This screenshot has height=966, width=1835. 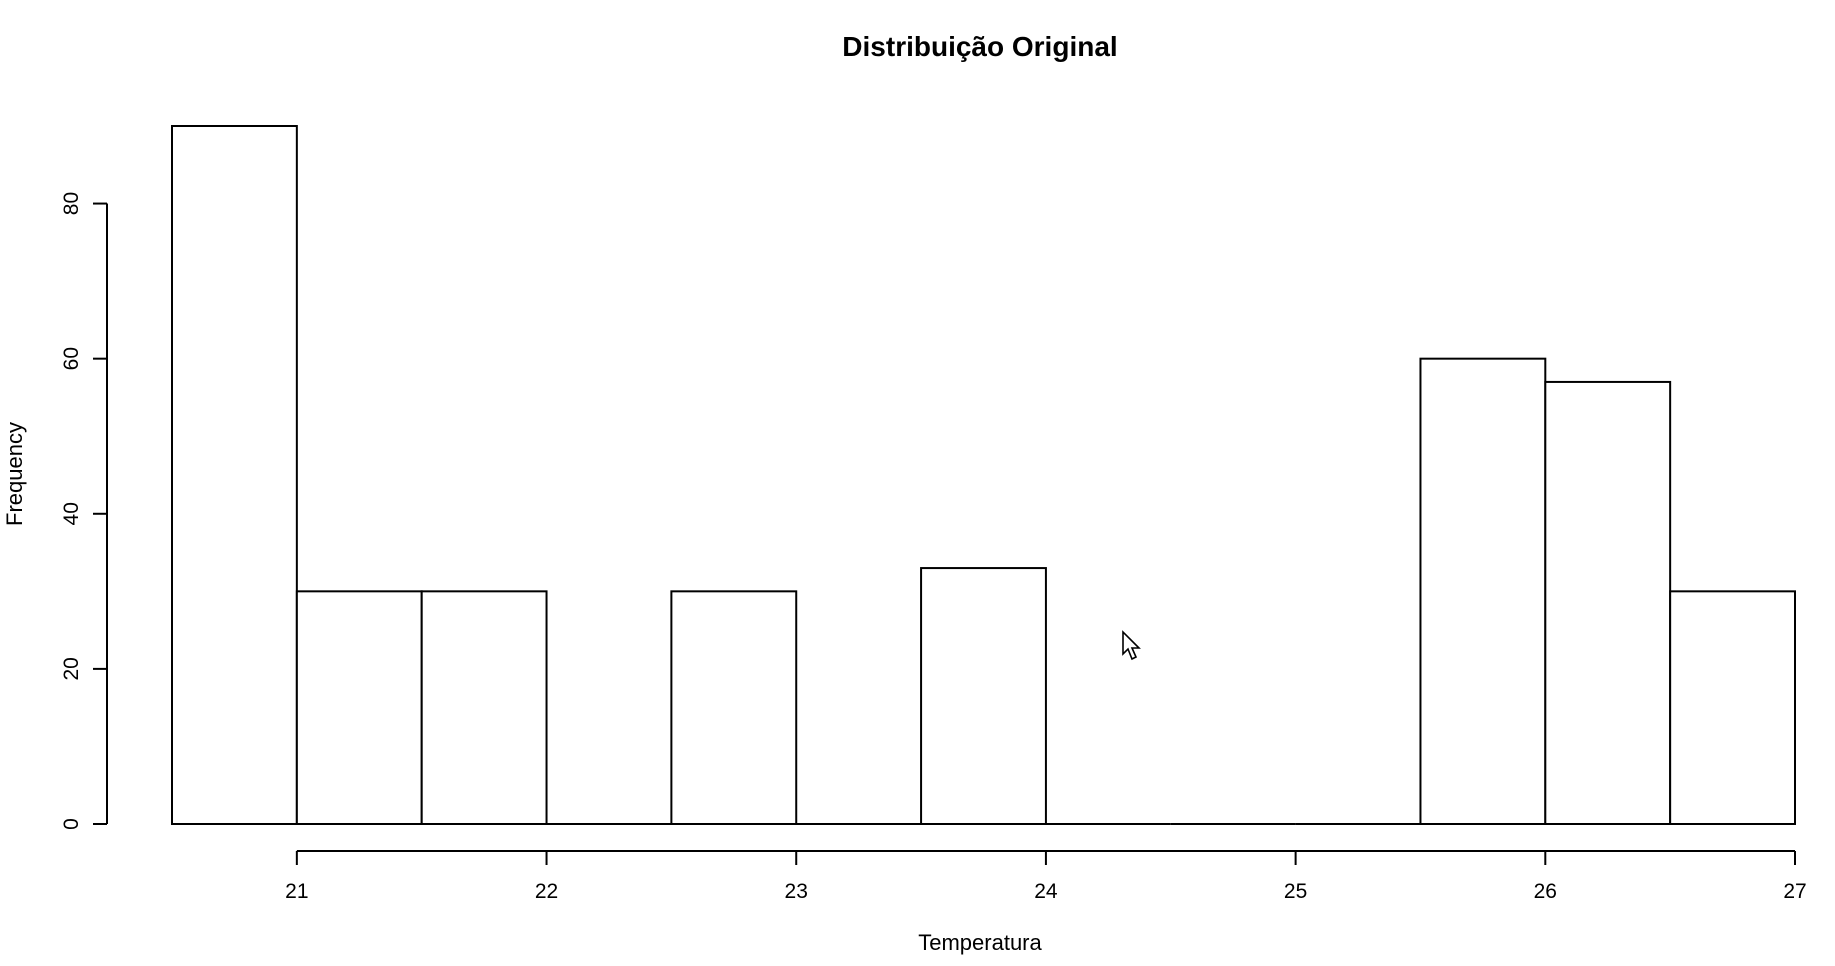 I want to click on y-tick-label-1: 20, so click(x=71, y=668).